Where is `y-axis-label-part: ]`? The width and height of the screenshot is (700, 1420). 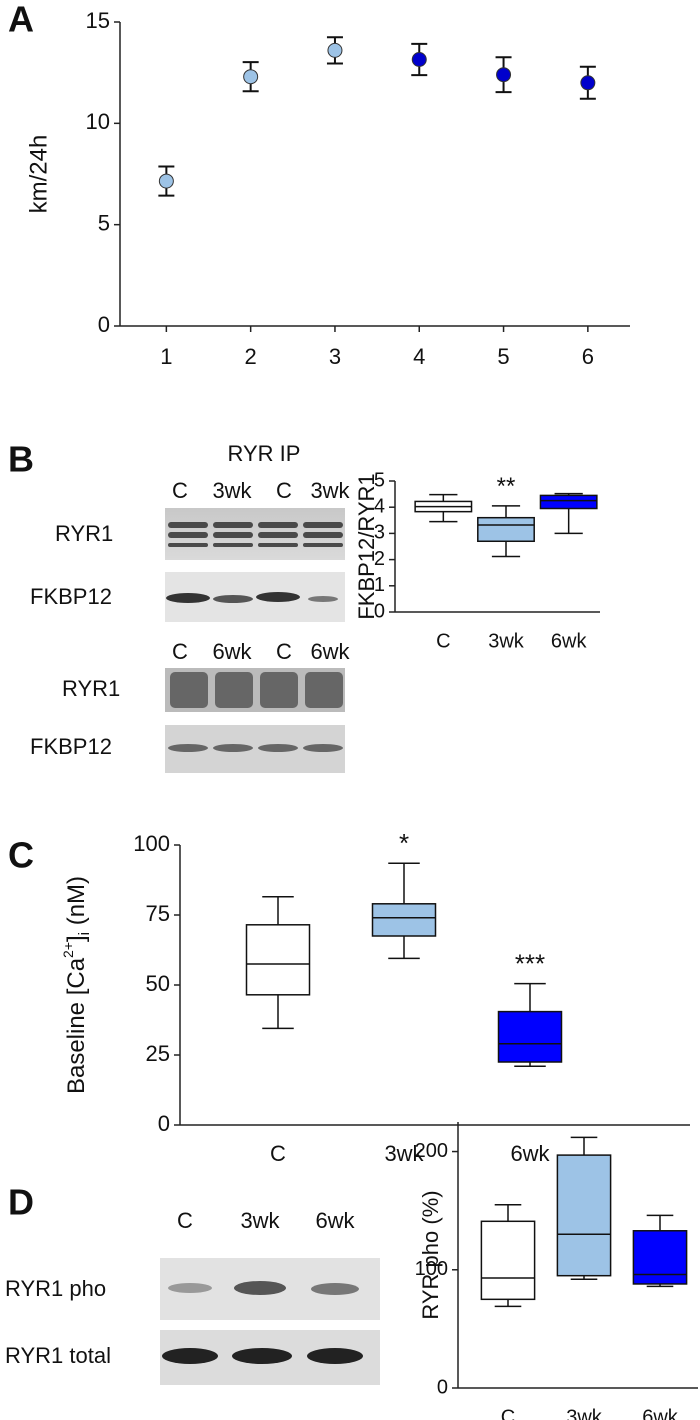 y-axis-label-part: ] is located at coordinates (76, 938).